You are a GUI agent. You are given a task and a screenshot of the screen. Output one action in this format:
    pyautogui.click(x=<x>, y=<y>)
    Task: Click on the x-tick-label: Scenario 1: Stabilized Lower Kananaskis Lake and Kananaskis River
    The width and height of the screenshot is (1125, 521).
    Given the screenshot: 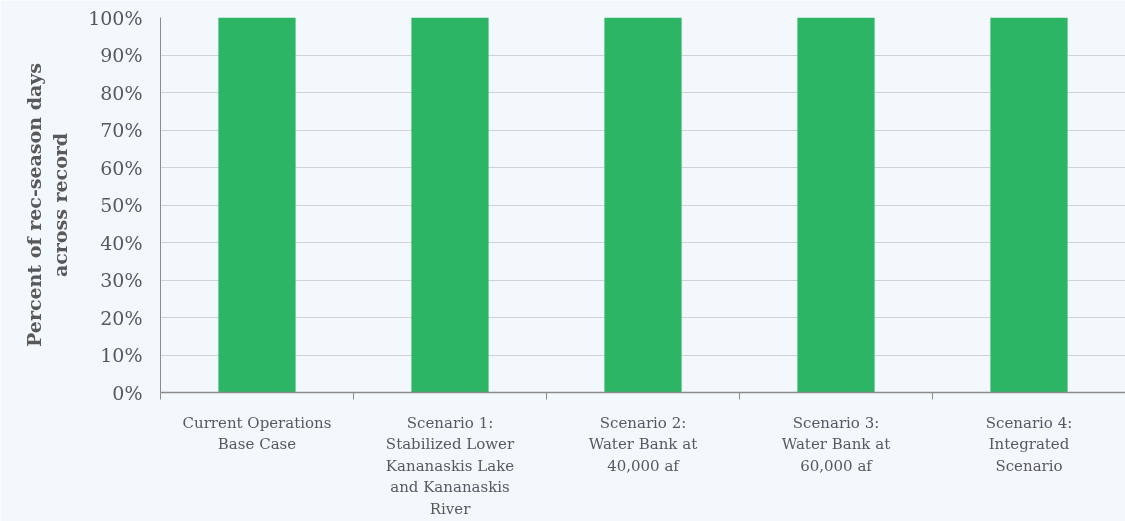 What is the action you would take?
    pyautogui.click(x=450, y=465)
    